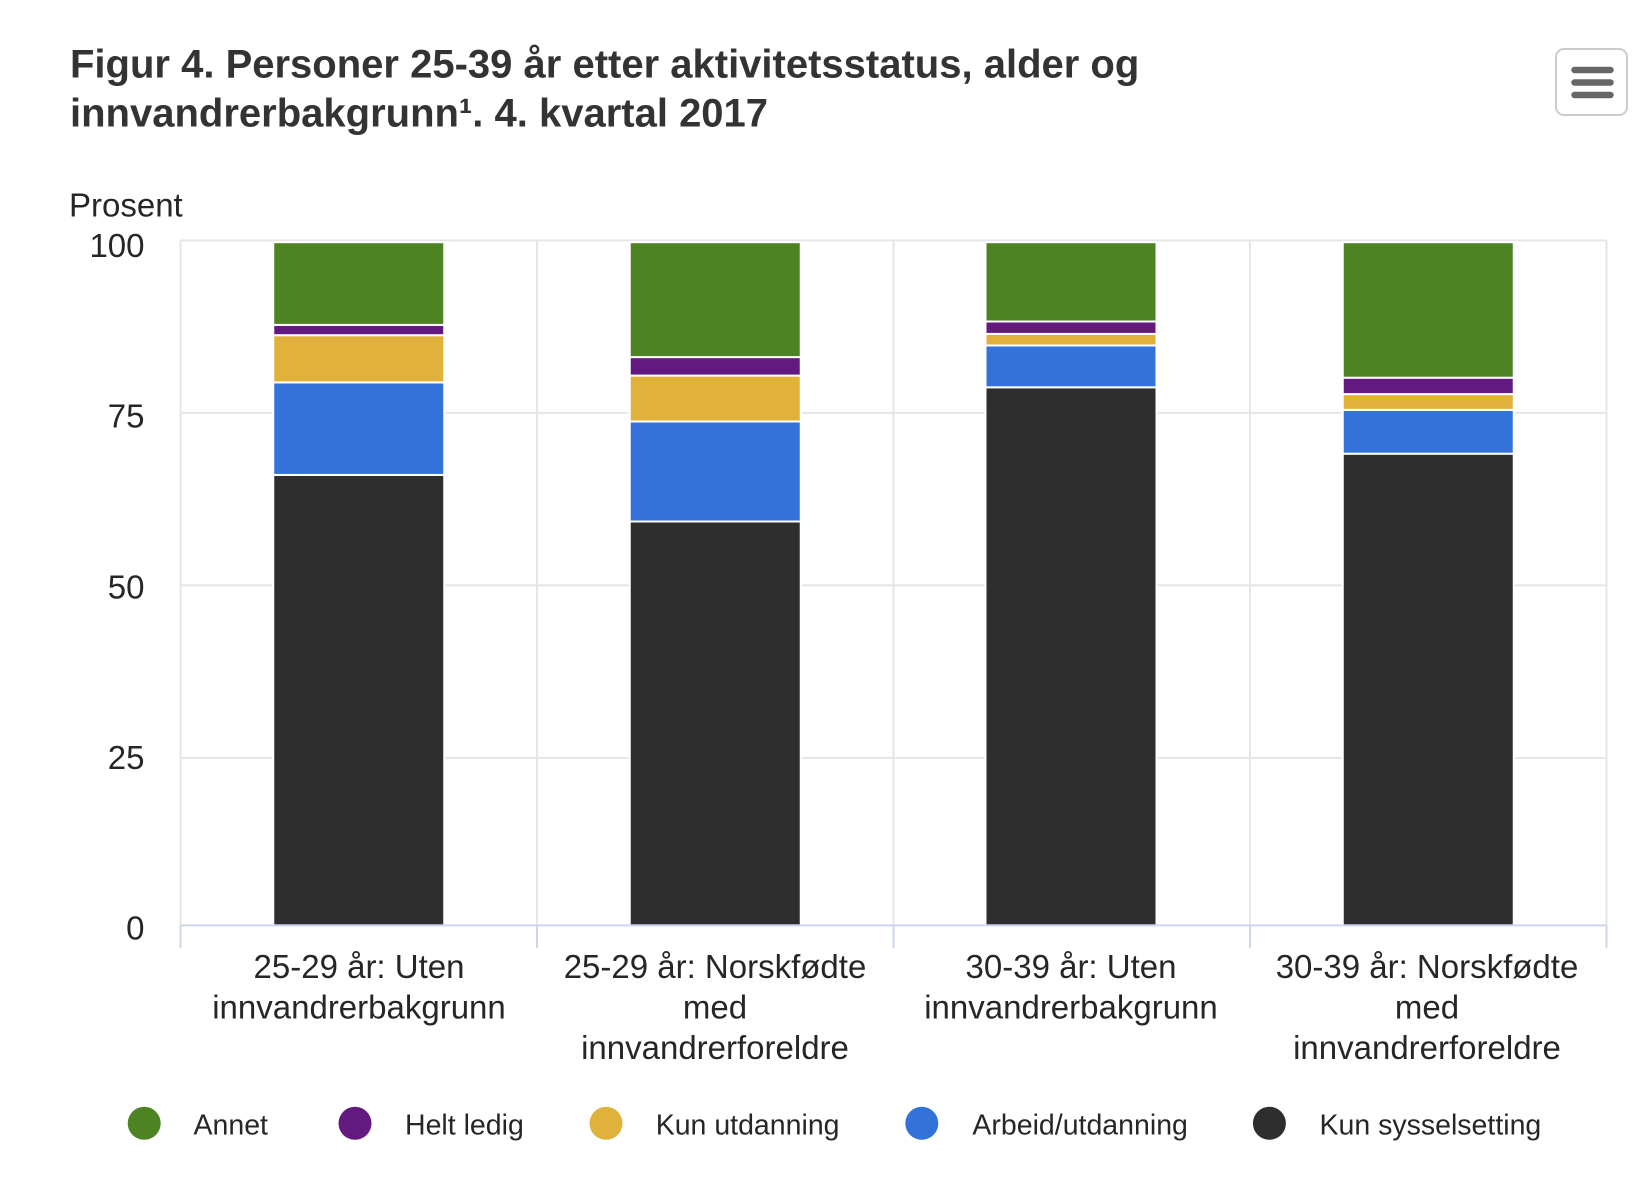 The width and height of the screenshot is (1646, 1186). Describe the element at coordinates (1427, 966) in the screenshot. I see `svg-text: 30-39 år: Norskfødte` at that location.